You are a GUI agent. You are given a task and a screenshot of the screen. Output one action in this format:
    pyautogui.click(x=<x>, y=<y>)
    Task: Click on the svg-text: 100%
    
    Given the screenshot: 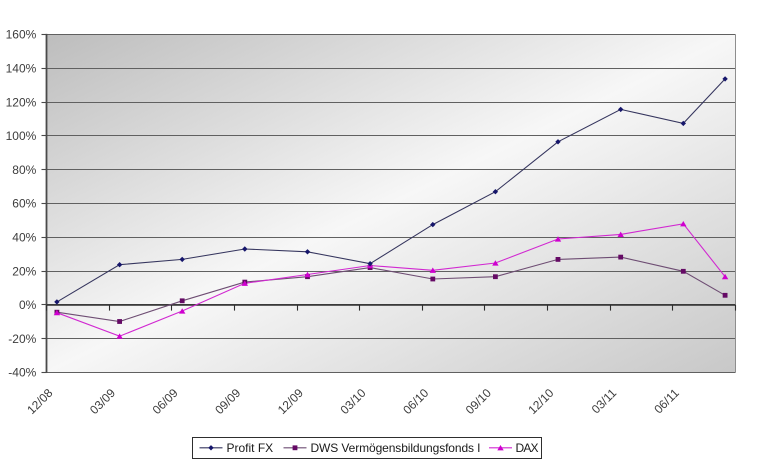 What is the action you would take?
    pyautogui.click(x=21, y=136)
    